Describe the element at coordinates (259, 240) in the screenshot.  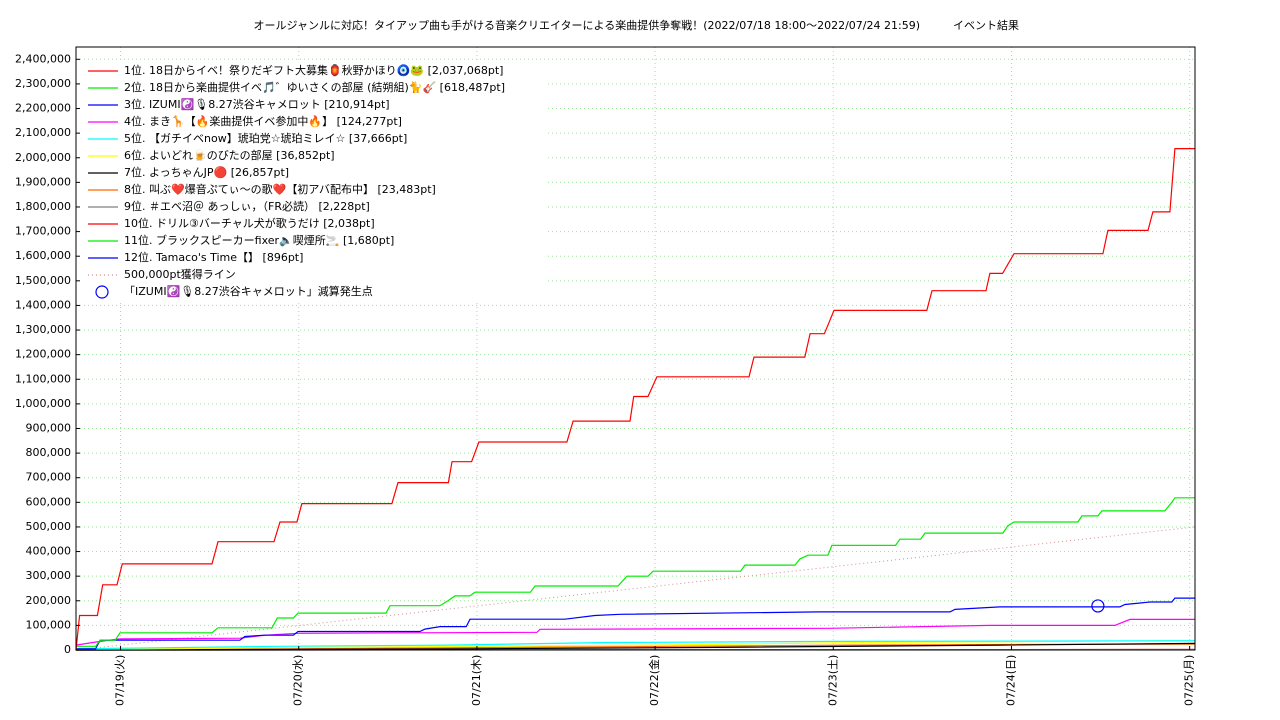
I see `legend-label: 11位. ブラックスピーカーfixer🔈喫煙所🚬 [1,680pt]` at that location.